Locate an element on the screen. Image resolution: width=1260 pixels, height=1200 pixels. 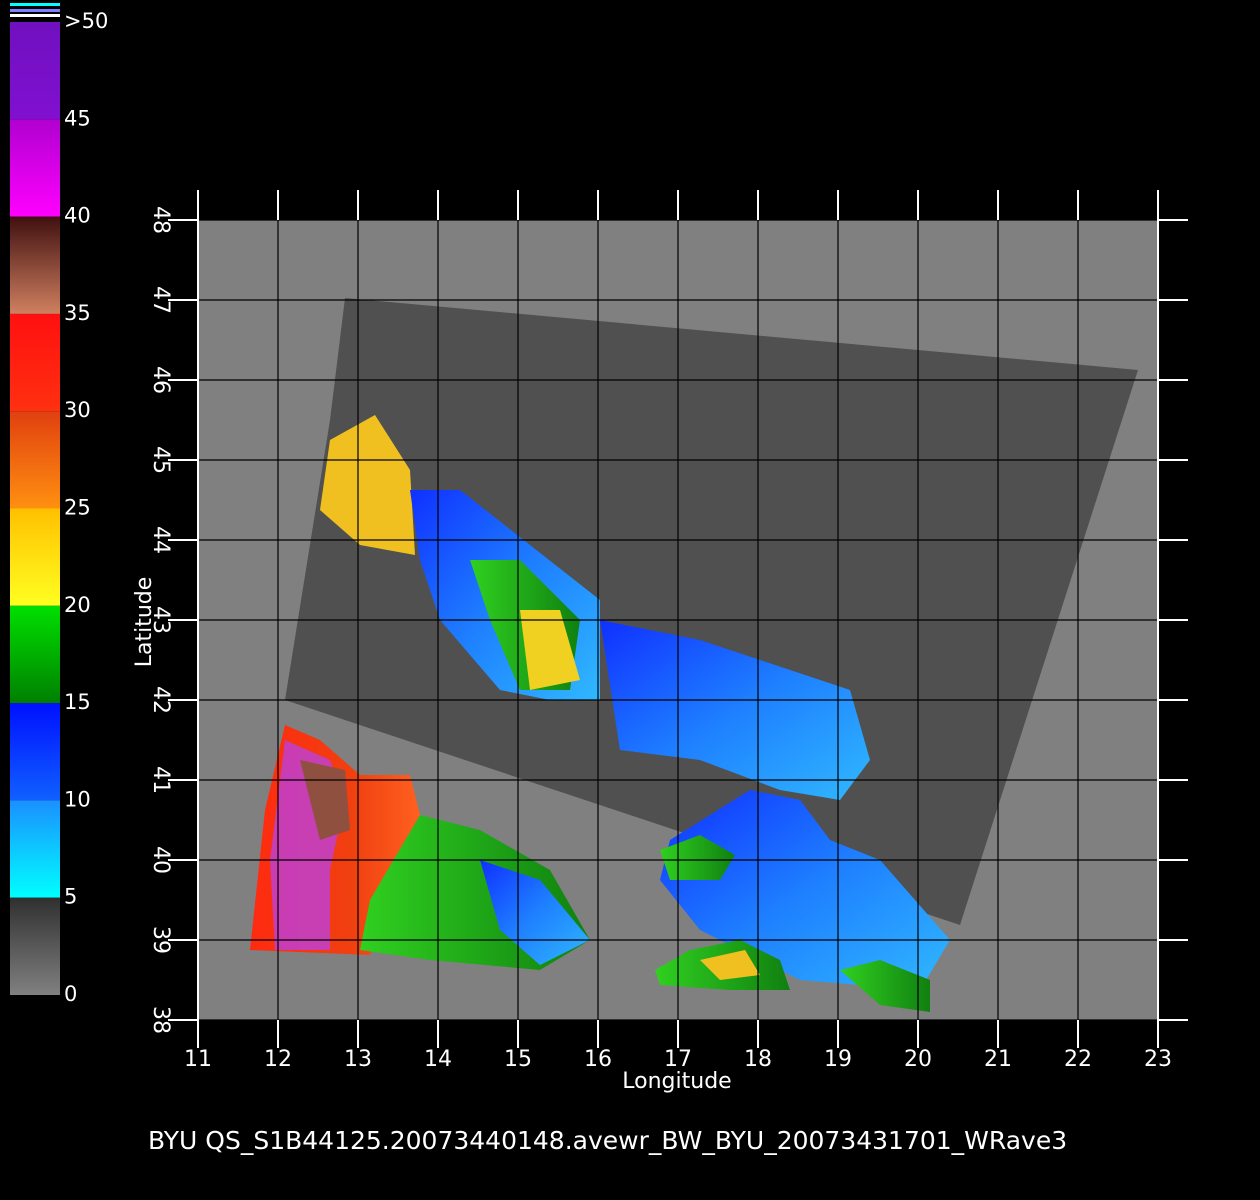
x-tick-label: 23 is located at coordinates (1158, 1059).